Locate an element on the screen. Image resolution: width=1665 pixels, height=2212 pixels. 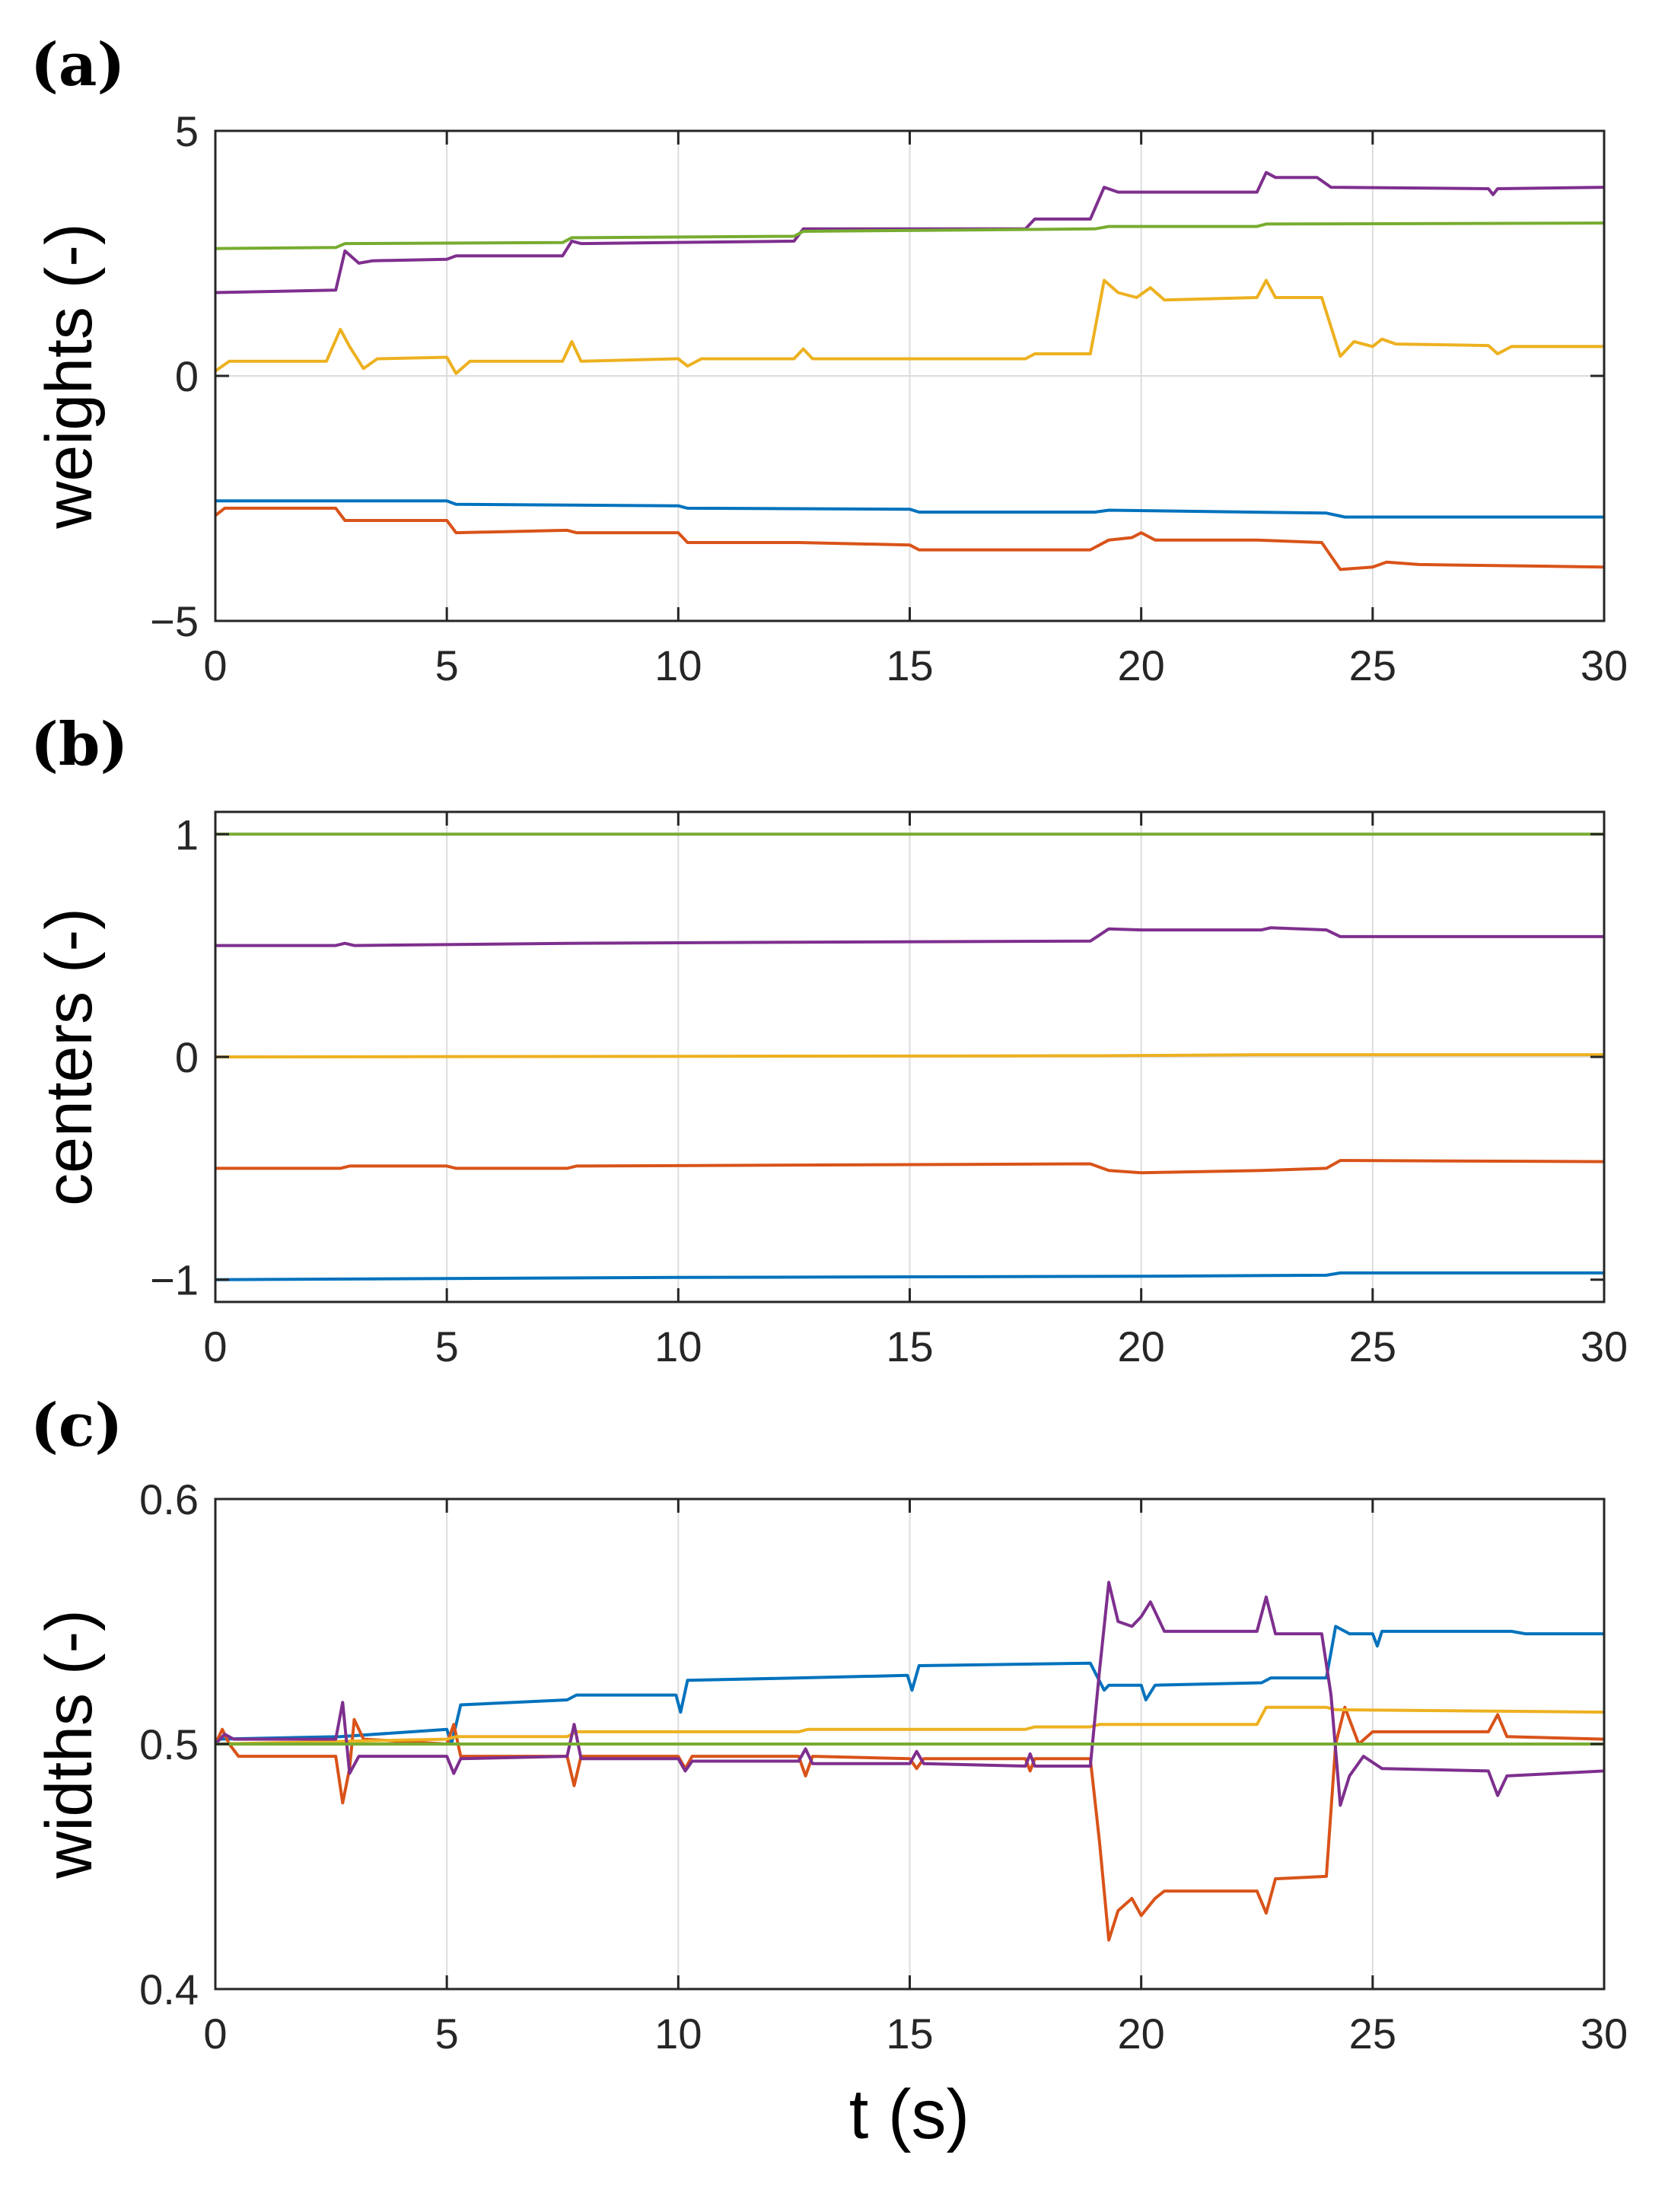
panel-c-series-purple is located at coordinates (910, 1693).